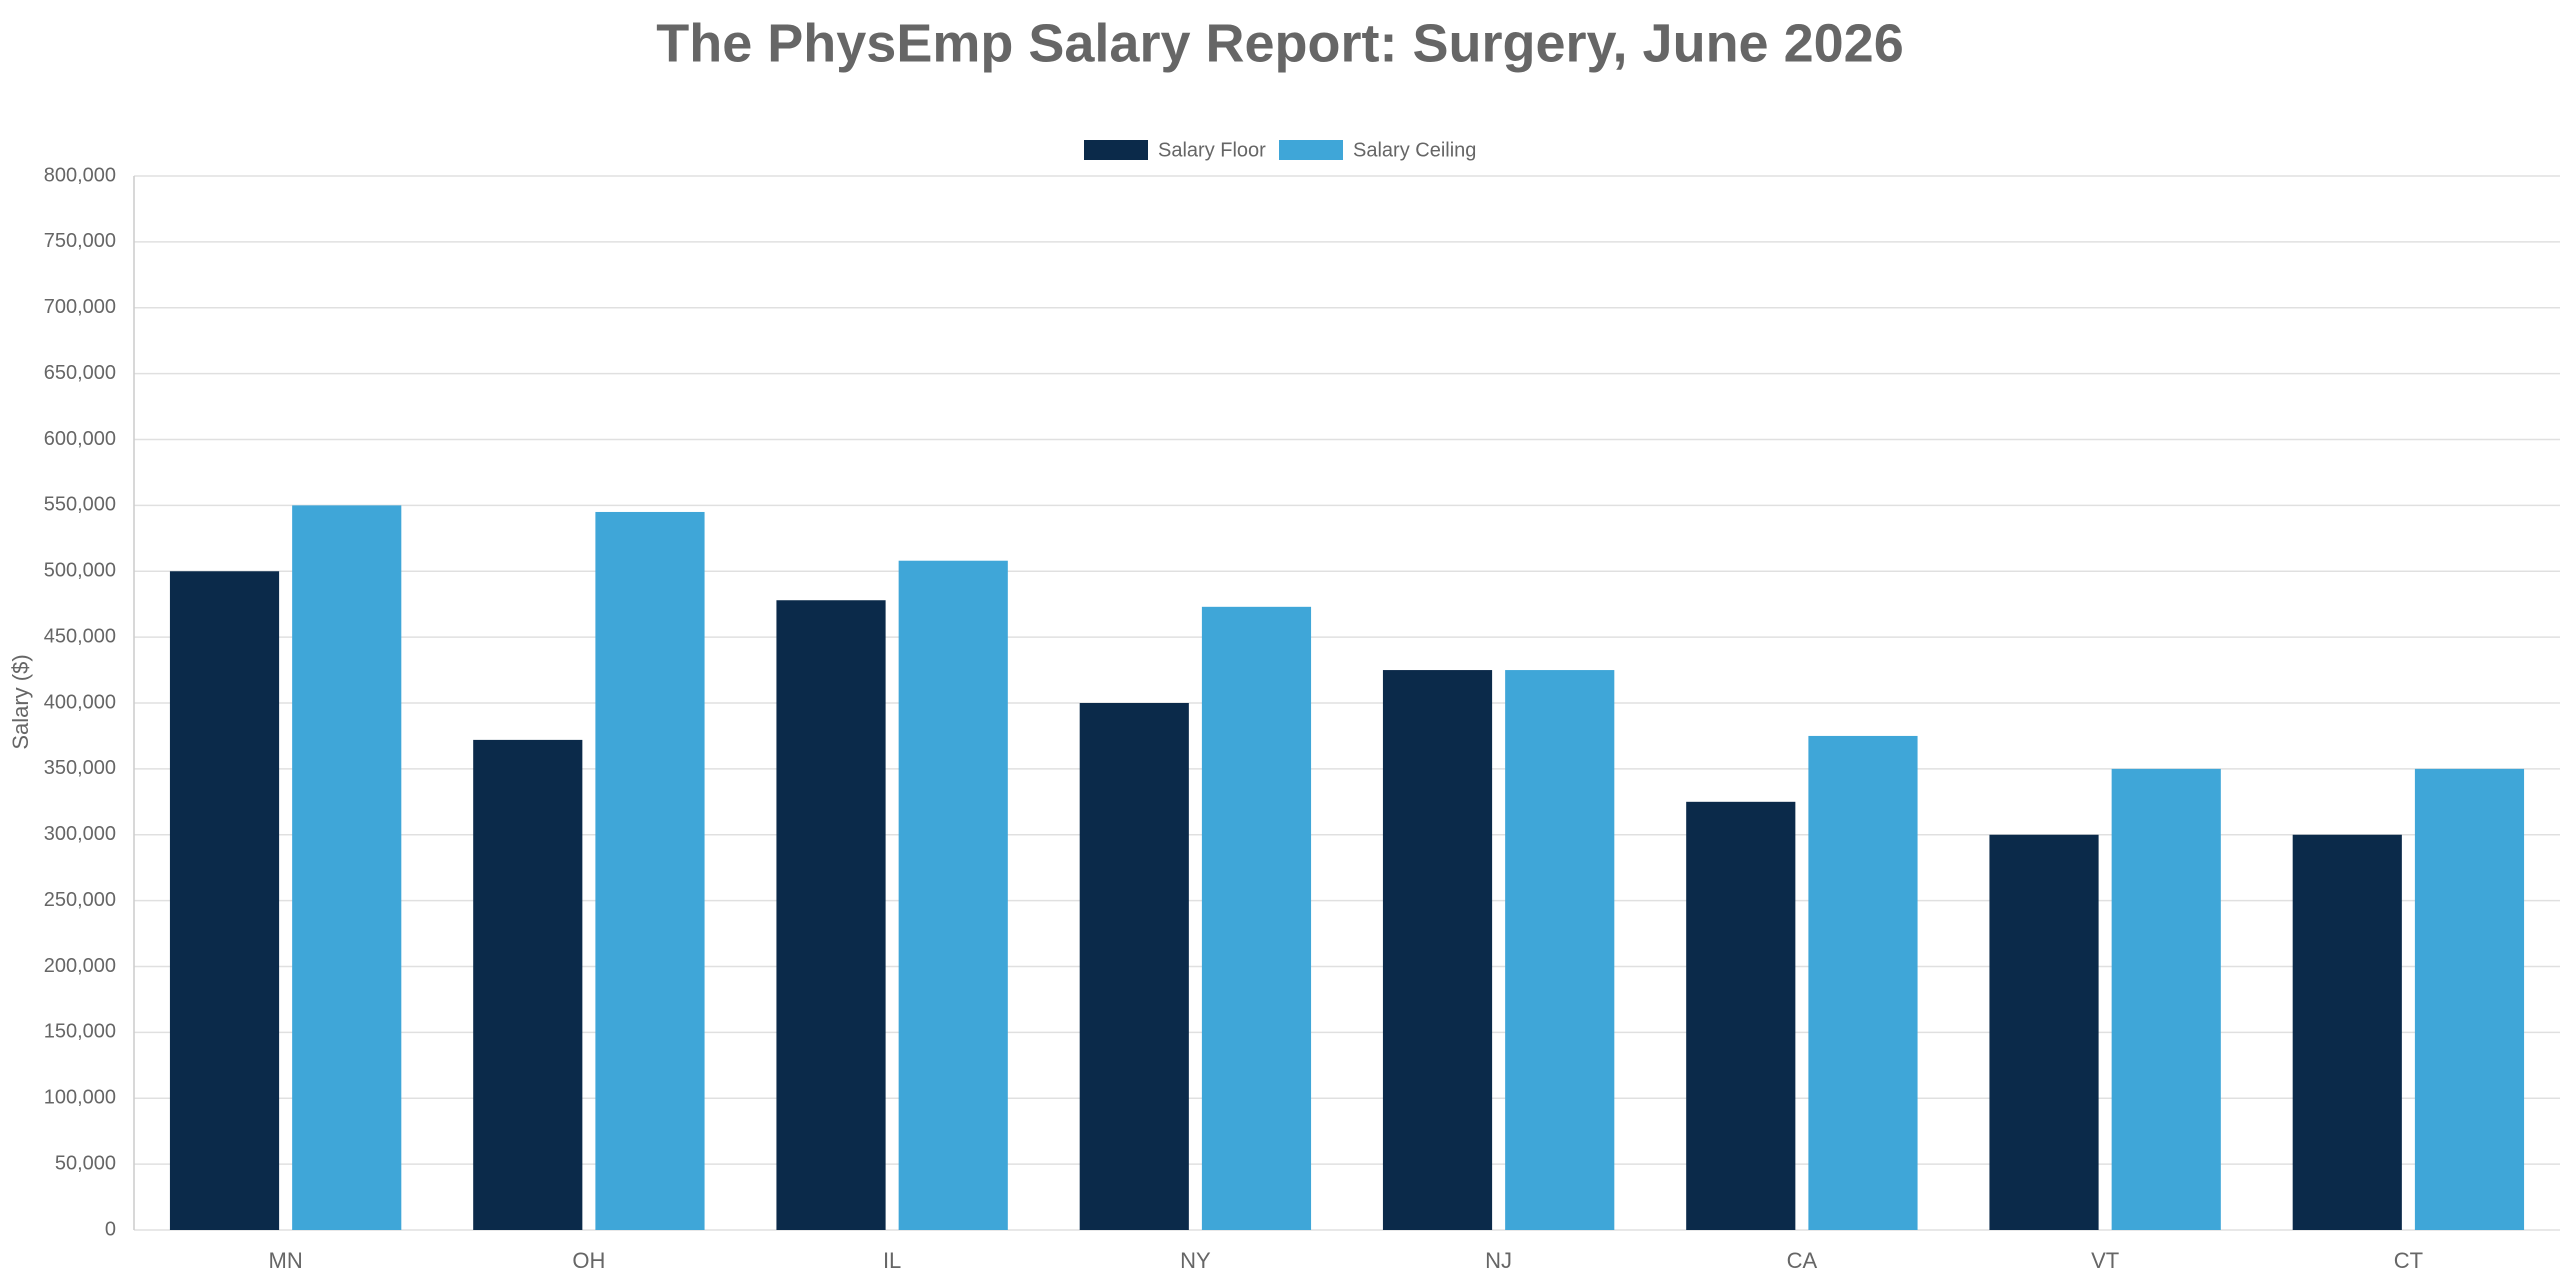 The image size is (2560, 1280). What do you see at coordinates (80, 702) in the screenshot?
I see `y-tick-label: 400,000` at bounding box center [80, 702].